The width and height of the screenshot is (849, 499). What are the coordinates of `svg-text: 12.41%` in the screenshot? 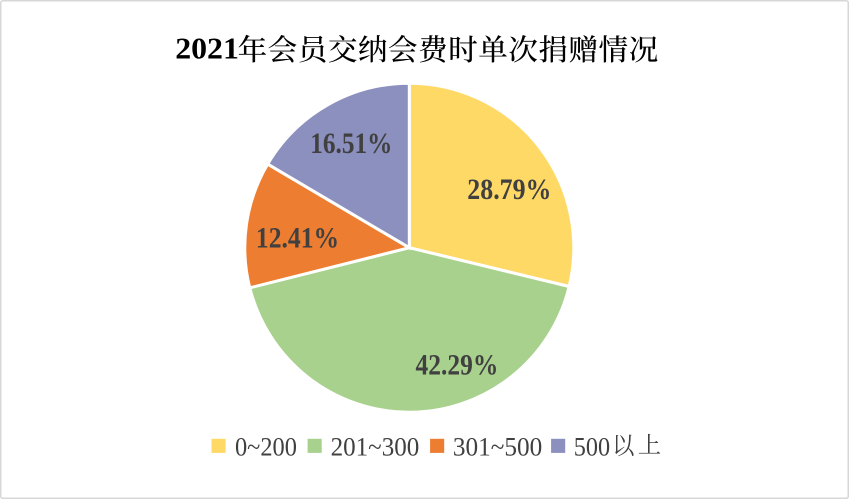 It's located at (297, 237).